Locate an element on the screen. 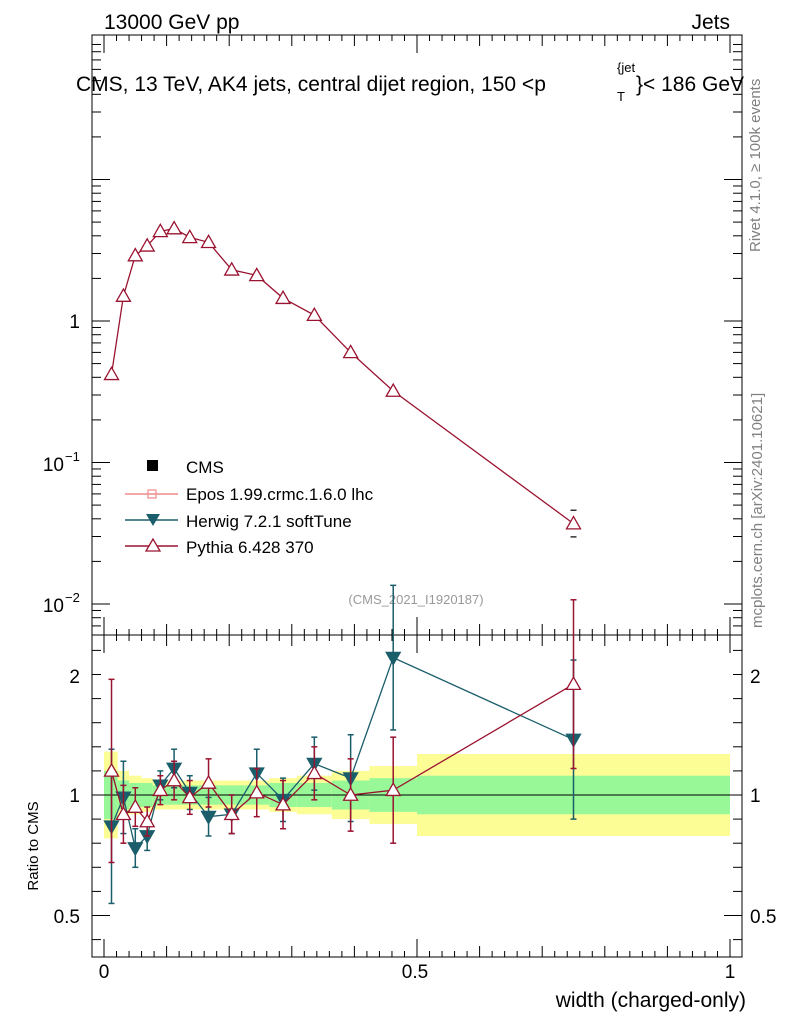  y-tick-label-1: 1 is located at coordinates (74, 322).